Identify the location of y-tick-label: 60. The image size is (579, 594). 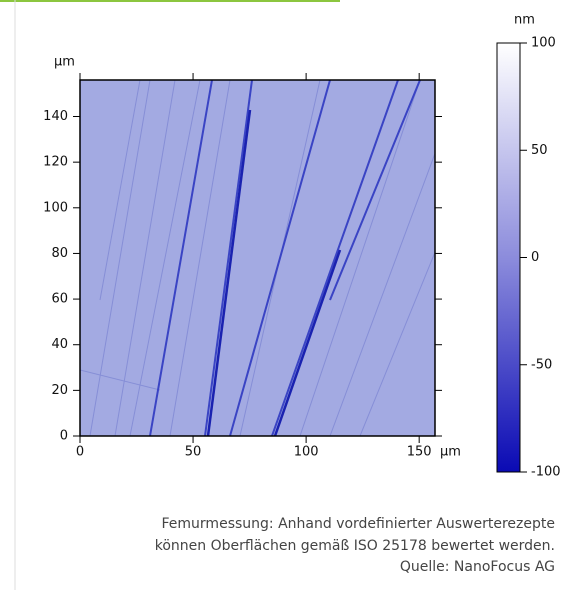
(59, 299).